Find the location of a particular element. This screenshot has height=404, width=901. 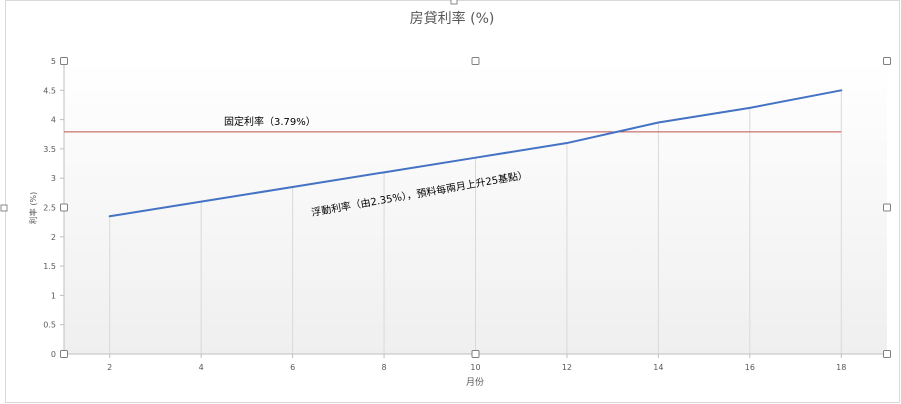

x-tick-labels: 2 4 6 8 10 12 14 16 18 is located at coordinates (476, 363).